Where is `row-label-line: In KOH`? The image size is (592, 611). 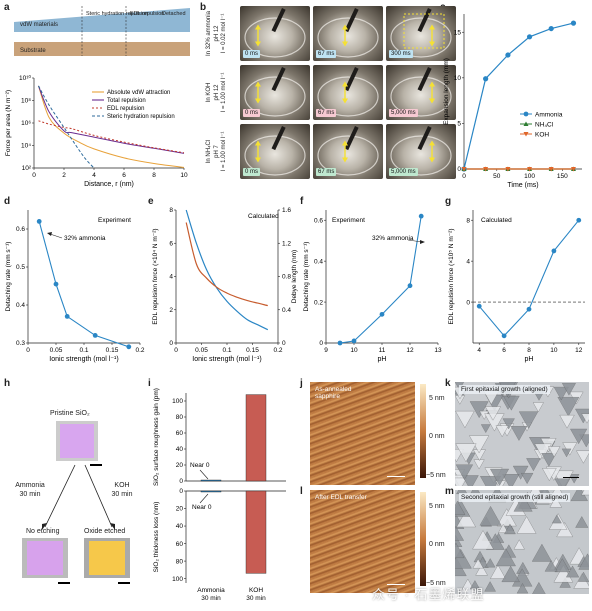
row-label-line: In KOH is located at coordinates (209, 92).